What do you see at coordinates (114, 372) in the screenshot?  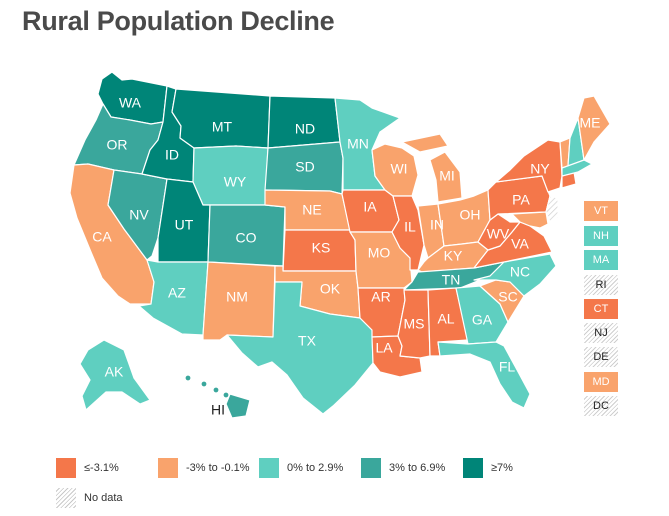 I see `label-AK: AK` at bounding box center [114, 372].